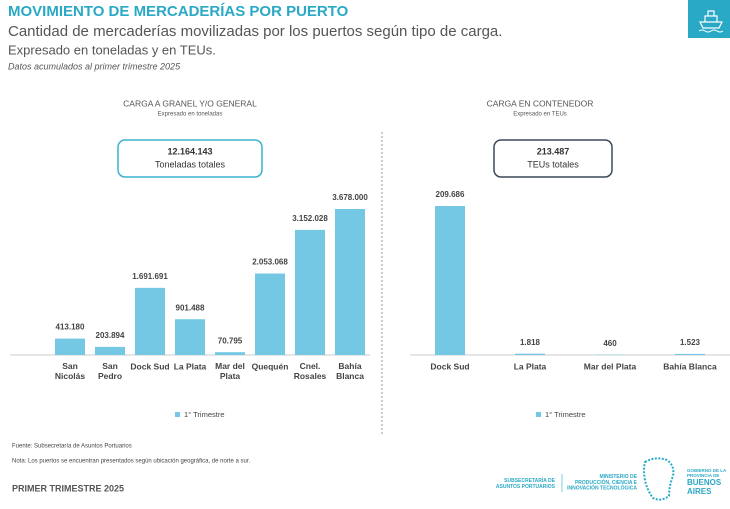 The image size is (730, 509). I want to click on value-label: 3.152.028, so click(310, 218).